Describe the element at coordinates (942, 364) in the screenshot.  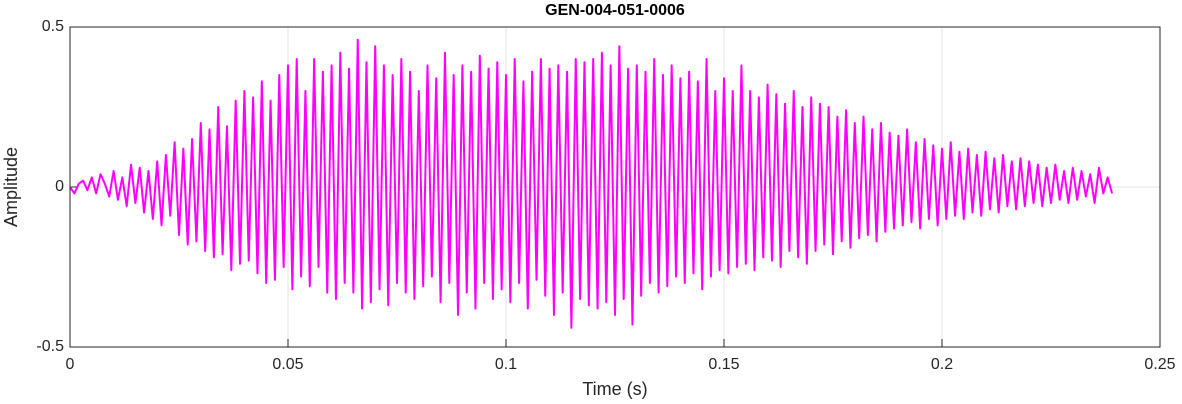
I see `x-tick-label: 0.2` at that location.